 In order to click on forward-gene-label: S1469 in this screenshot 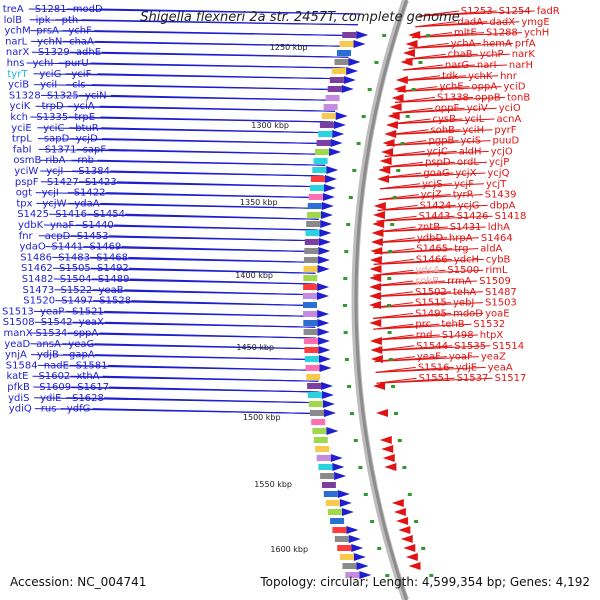, I will do `click(106, 247)`.